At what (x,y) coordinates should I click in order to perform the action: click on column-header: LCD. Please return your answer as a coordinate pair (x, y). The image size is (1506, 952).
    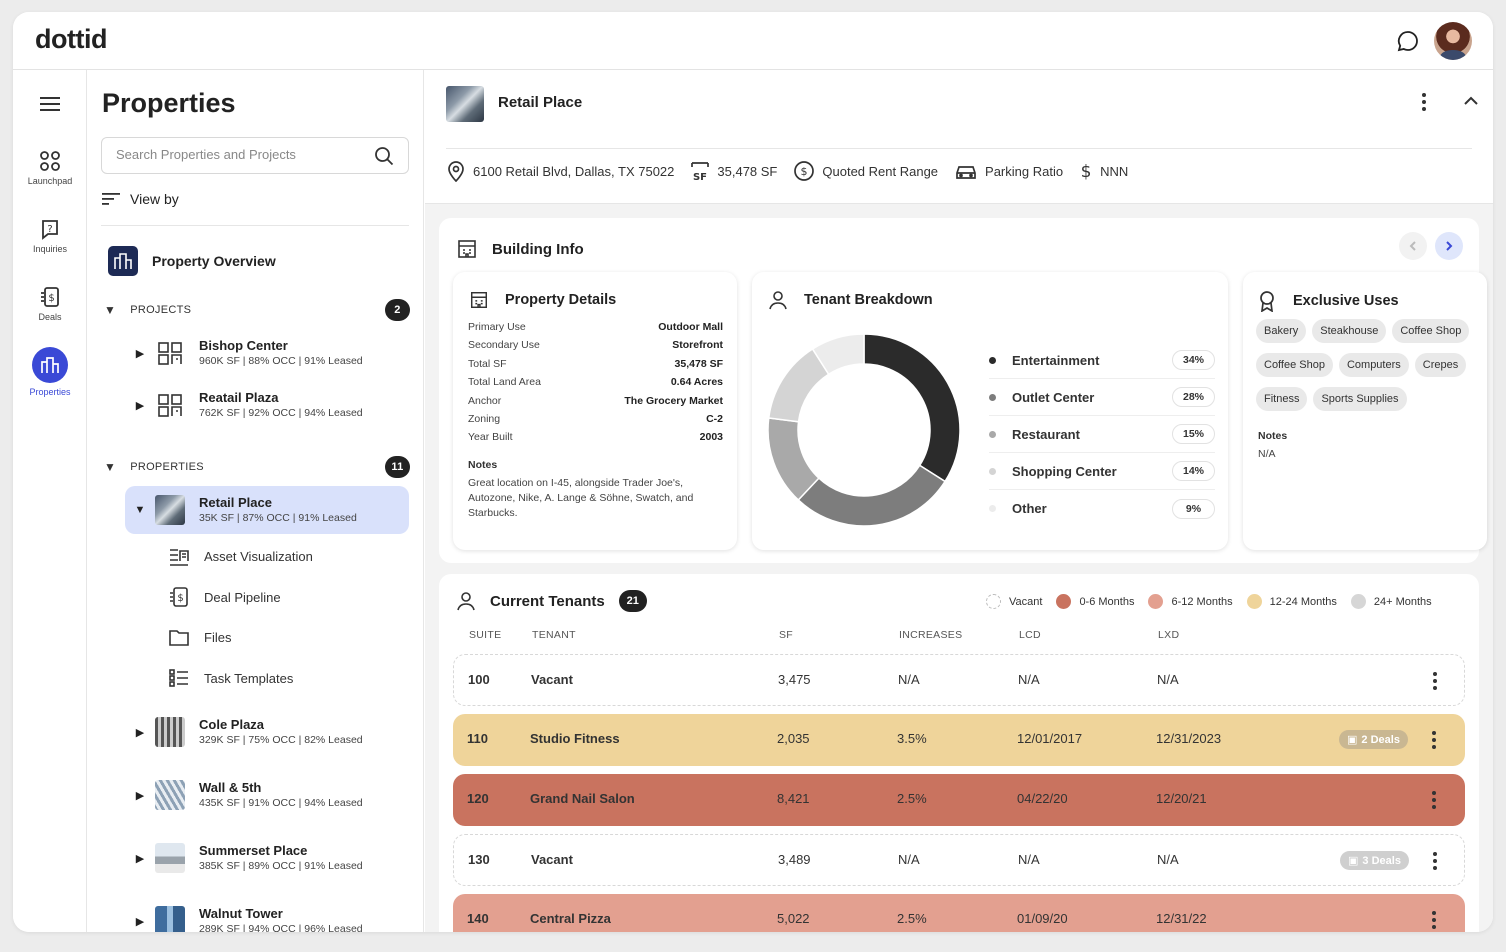
    Looking at the image, I should click on (1030, 635).